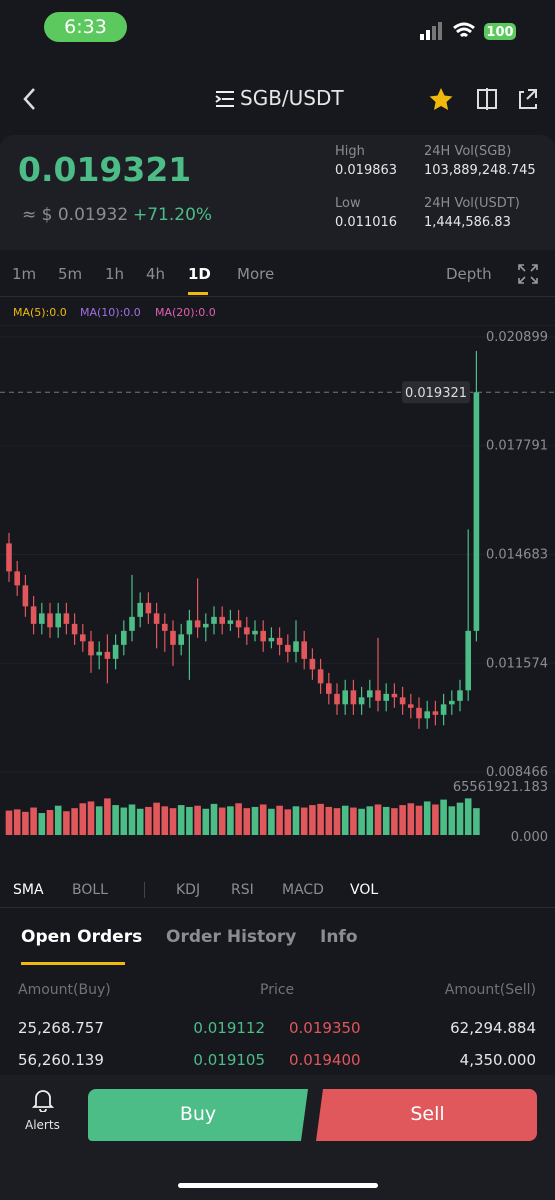 Image resolution: width=555 pixels, height=1200 pixels. What do you see at coordinates (467, 222) in the screenshot?
I see `stat-value: 1,444,586.83` at bounding box center [467, 222].